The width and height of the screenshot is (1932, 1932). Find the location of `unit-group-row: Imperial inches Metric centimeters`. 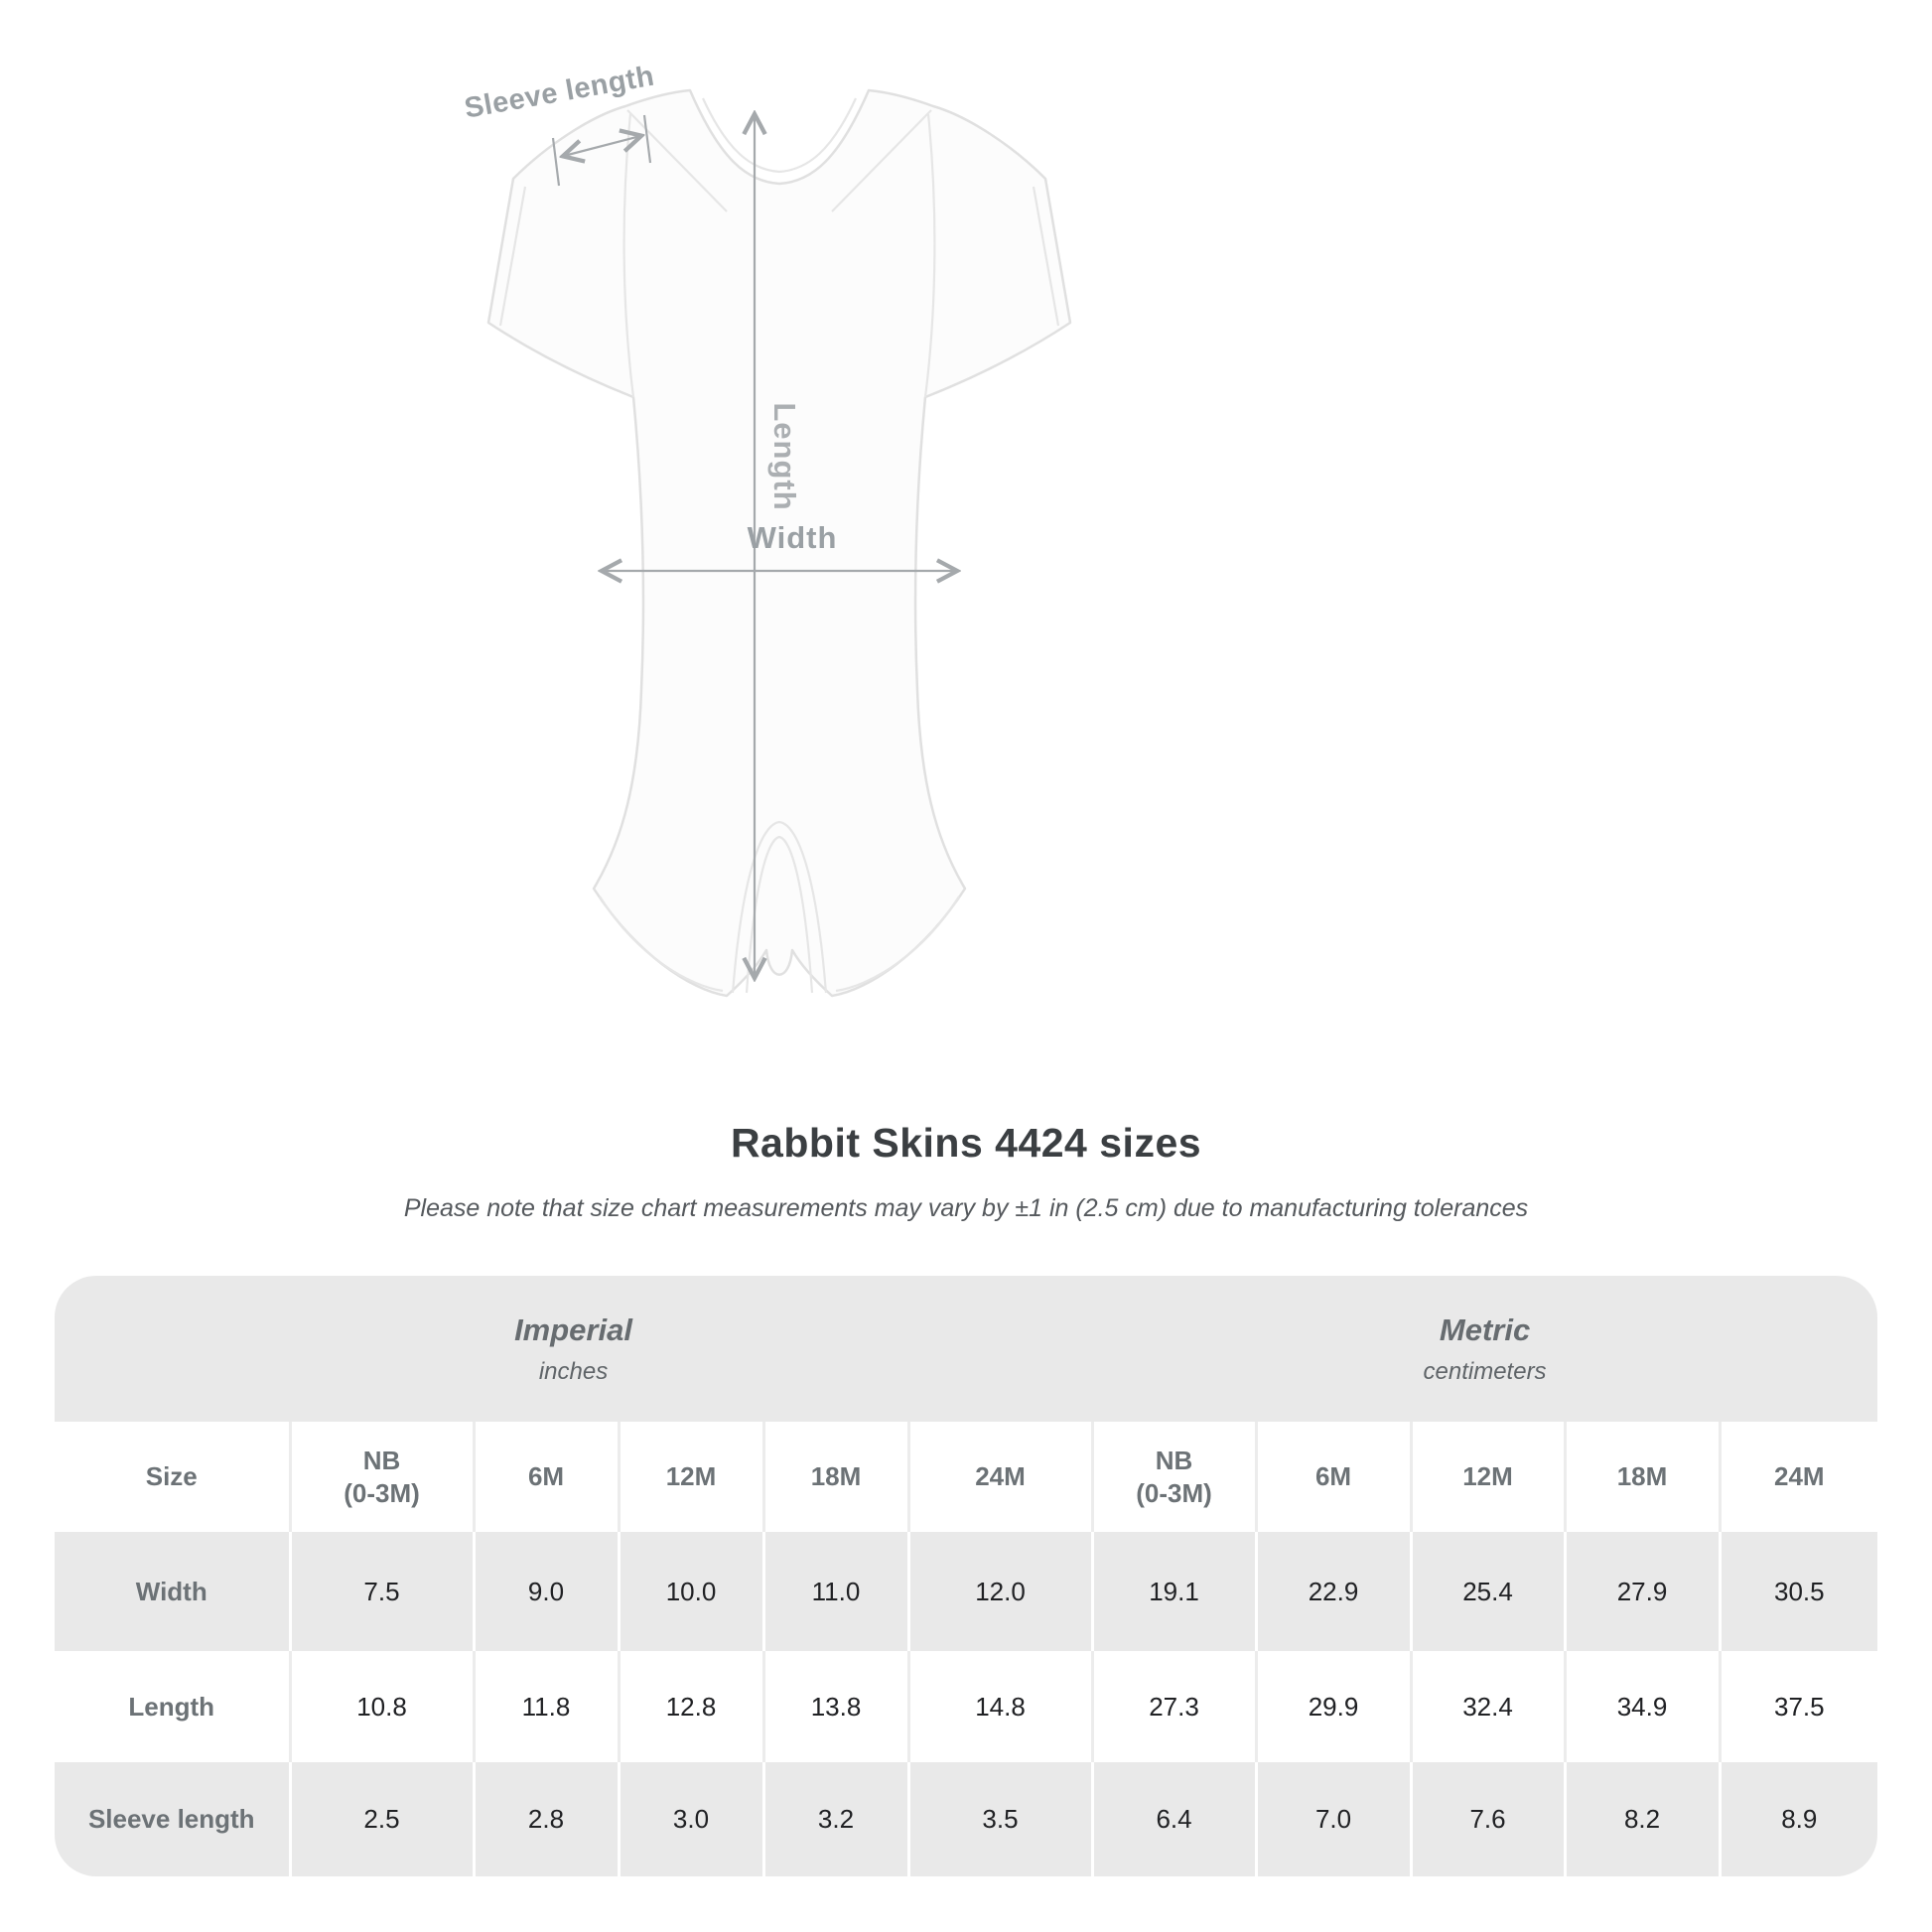

unit-group-row: Imperial inches Metric centimeters is located at coordinates (967, 1349).